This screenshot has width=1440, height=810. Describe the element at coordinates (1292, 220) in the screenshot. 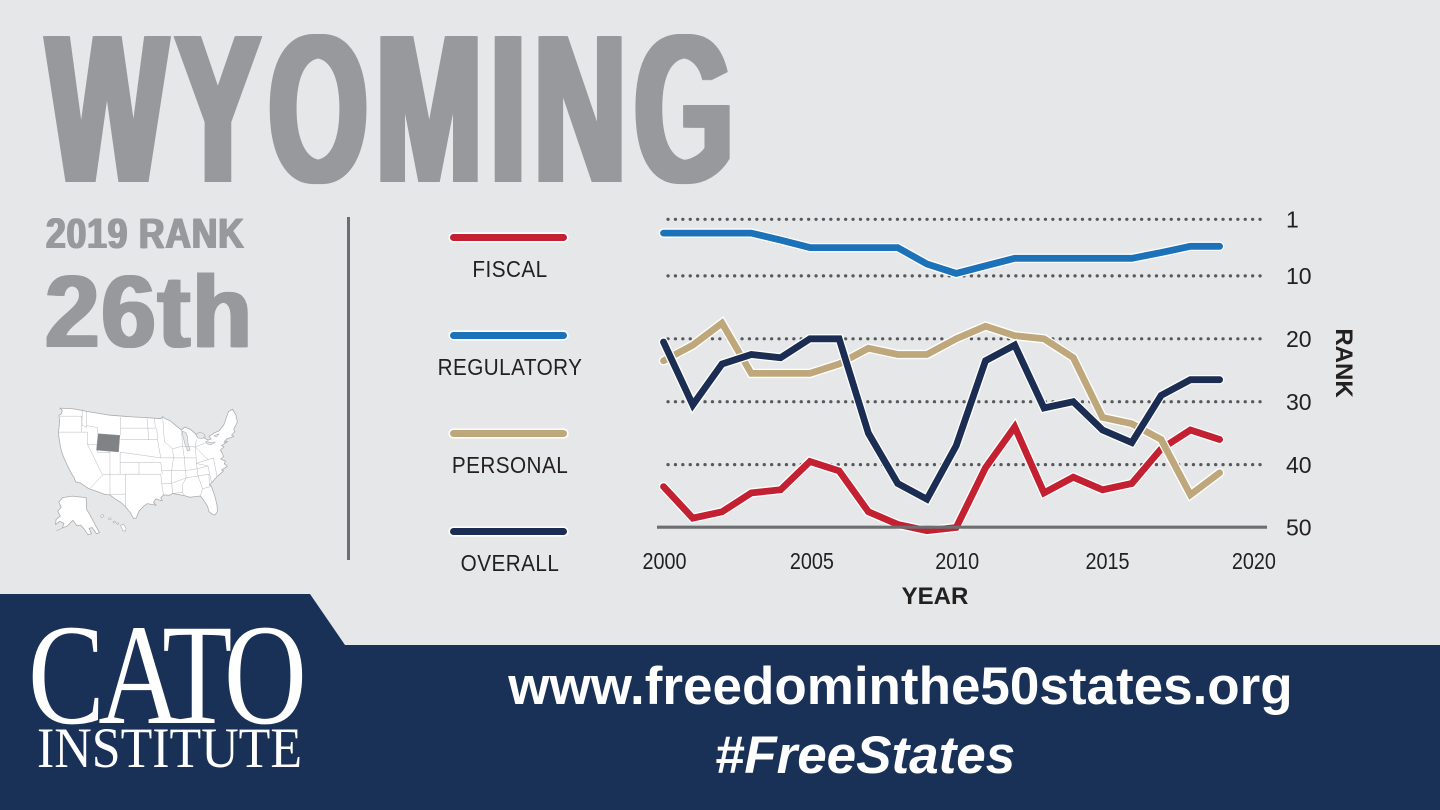

I see `svg-text: 1` at that location.